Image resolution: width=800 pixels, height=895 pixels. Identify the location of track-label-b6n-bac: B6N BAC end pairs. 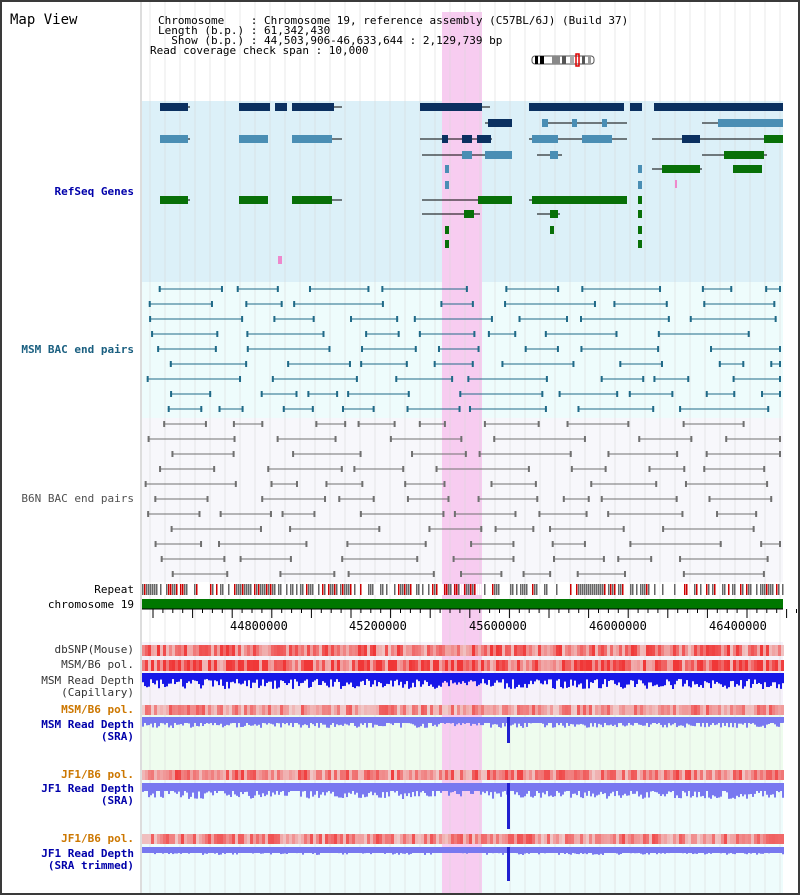
(77, 498).